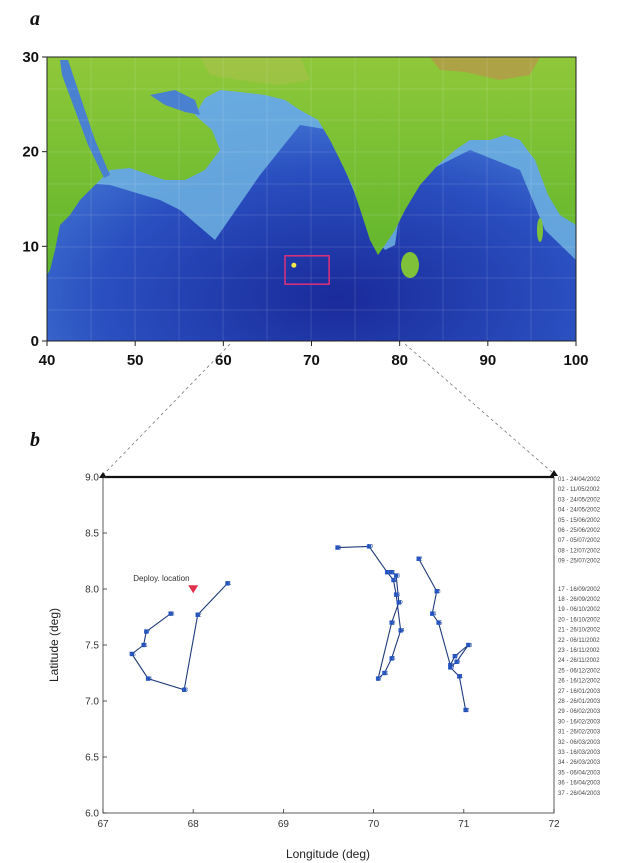  What do you see at coordinates (579, 661) in the screenshot?
I see `legend-entry: 24 - 26/11/2002` at bounding box center [579, 661].